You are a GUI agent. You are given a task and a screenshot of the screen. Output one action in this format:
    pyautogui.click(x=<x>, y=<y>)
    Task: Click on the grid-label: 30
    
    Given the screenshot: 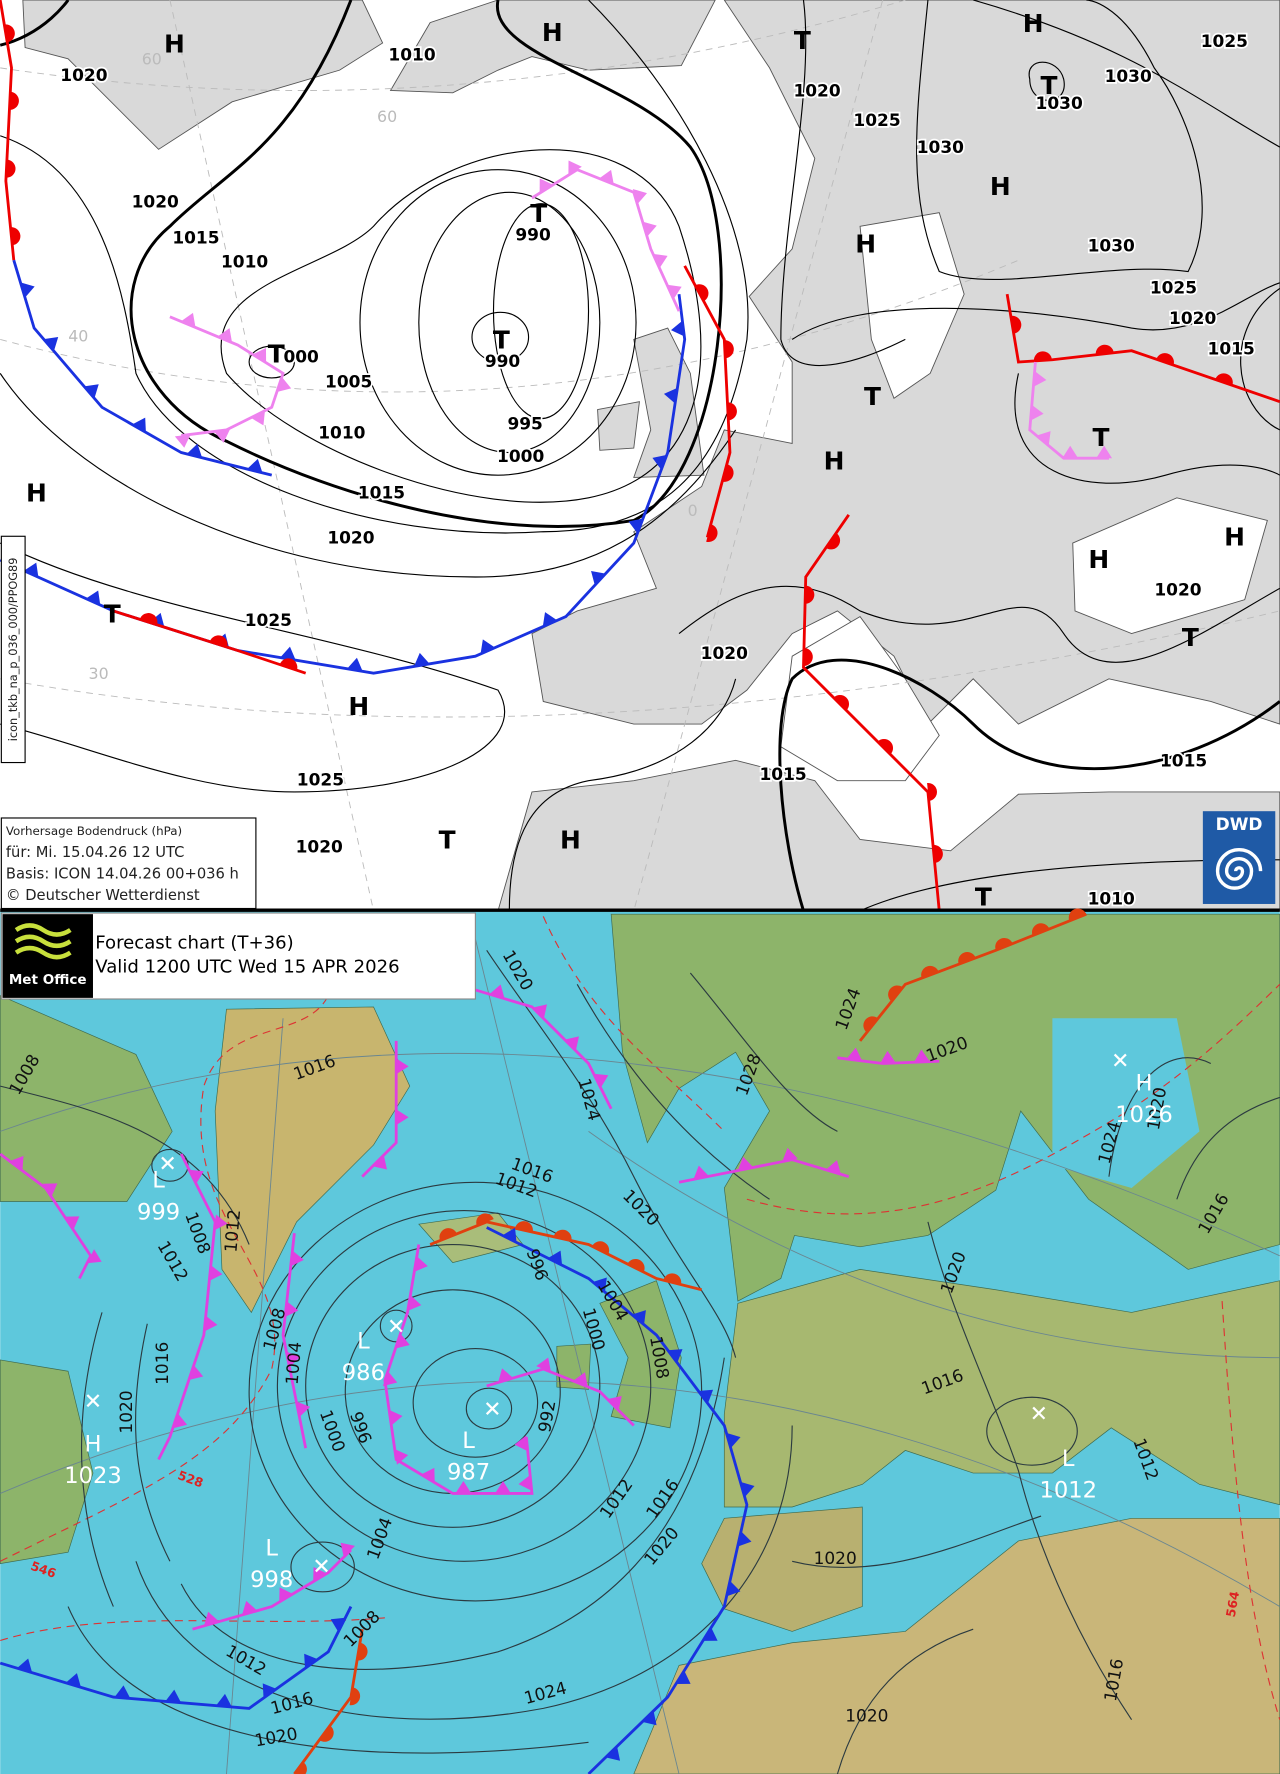 What is the action you would take?
    pyautogui.click(x=99, y=673)
    